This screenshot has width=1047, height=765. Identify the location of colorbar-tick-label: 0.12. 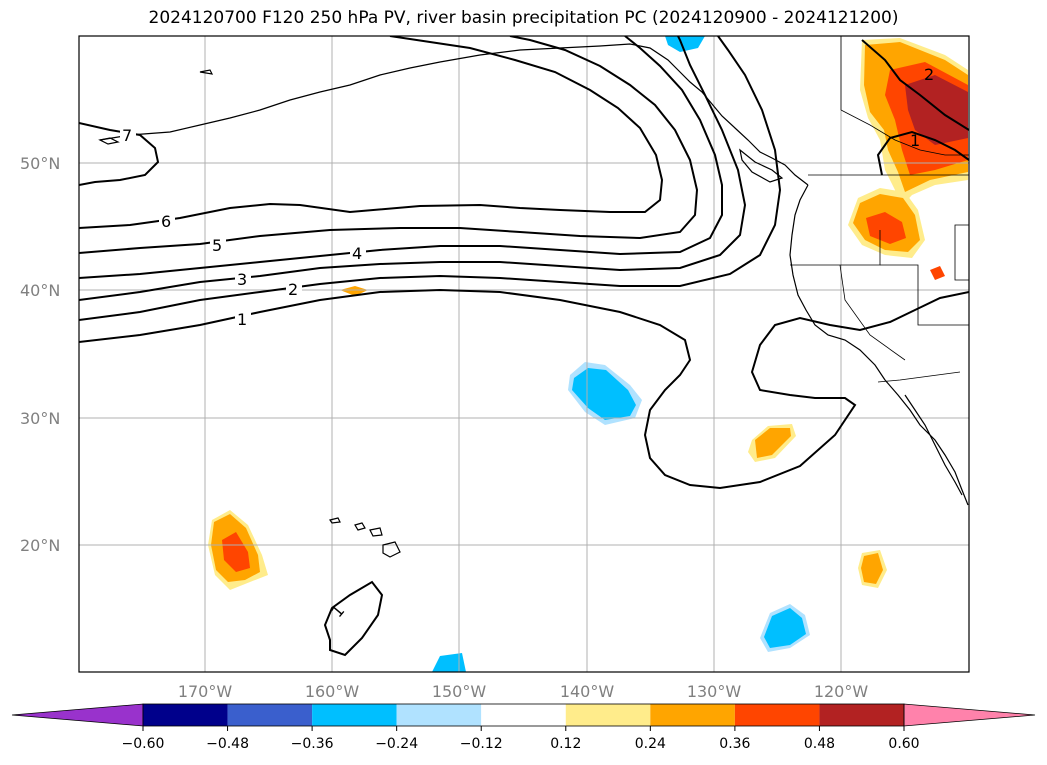
(565, 744).